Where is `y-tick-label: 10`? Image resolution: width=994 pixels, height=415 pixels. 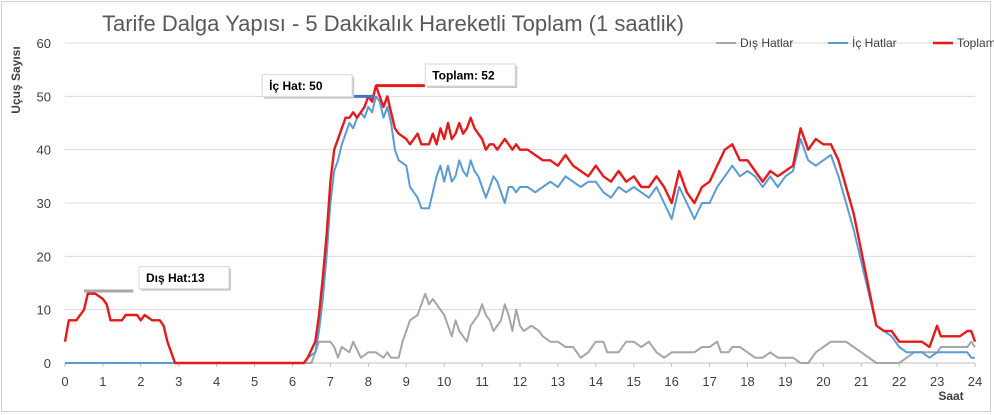
y-tick-label: 10 is located at coordinates (44, 310).